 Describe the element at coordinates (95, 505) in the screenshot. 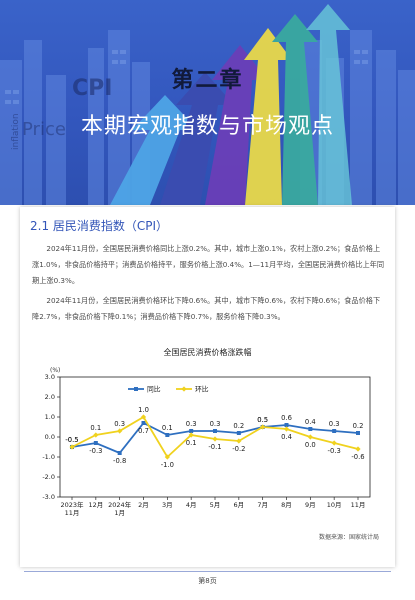

I see `x-tick-label: 12月` at that location.